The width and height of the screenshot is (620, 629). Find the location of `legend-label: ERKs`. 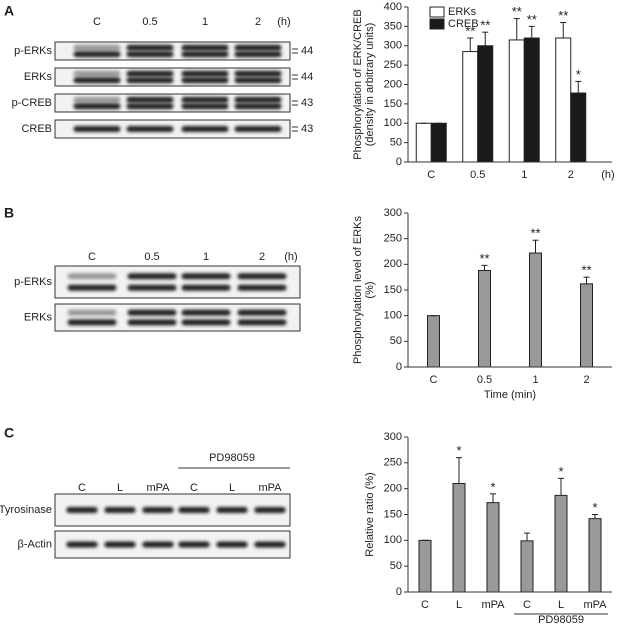

legend-label: ERKs is located at coordinates (462, 12).